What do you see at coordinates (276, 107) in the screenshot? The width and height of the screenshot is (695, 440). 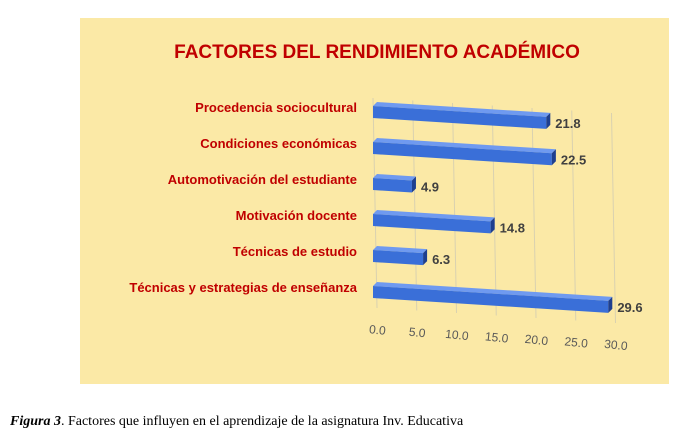 I see `category-label: Procedencia sociocultural` at bounding box center [276, 107].